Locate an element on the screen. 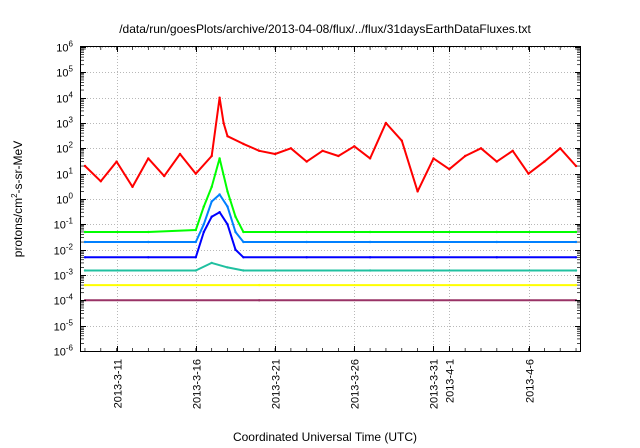  y-tick-label-exponent: 1 is located at coordinates (71, 171).